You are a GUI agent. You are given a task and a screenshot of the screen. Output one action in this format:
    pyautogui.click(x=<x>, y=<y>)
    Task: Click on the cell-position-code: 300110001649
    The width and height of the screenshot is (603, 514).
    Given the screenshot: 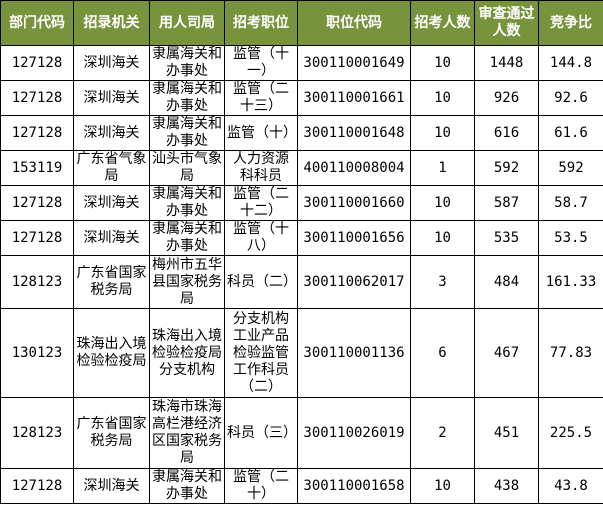 What is the action you would take?
    pyautogui.click(x=354, y=63)
    